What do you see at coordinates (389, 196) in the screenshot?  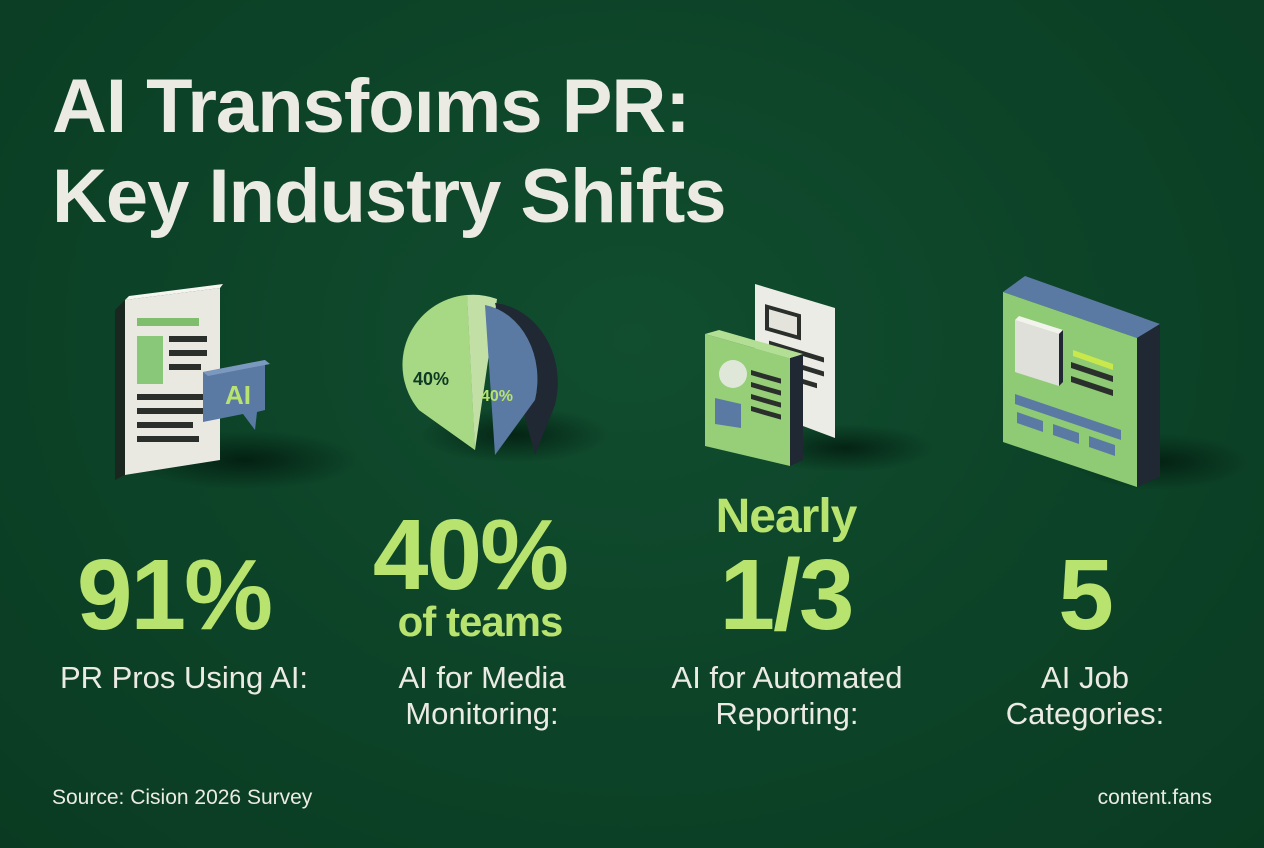 I see `title-line-2: Key Industry Shifts` at bounding box center [389, 196].